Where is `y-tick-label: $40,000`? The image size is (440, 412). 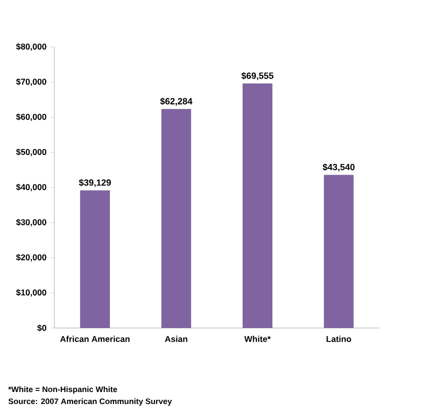 y-tick-label: $40,000 is located at coordinates (31, 188).